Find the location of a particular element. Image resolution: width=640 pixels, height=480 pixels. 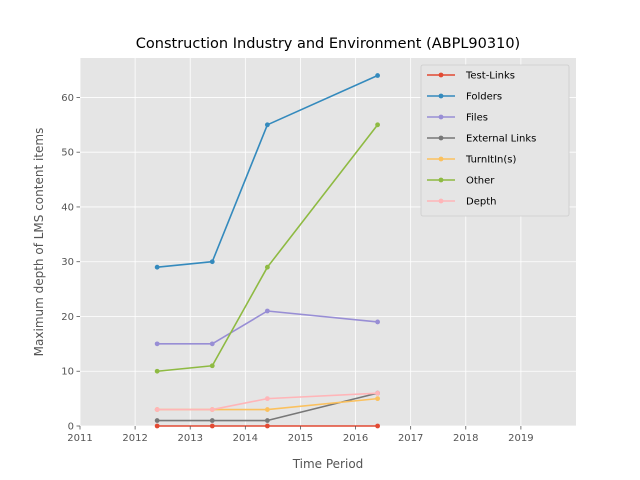

x-axis-label: Time Period is located at coordinates (328, 464).